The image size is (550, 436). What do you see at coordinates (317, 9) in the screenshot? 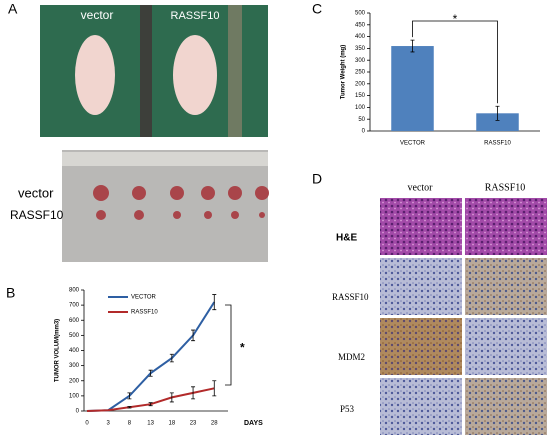
I see `panel-label: C` at bounding box center [317, 9].